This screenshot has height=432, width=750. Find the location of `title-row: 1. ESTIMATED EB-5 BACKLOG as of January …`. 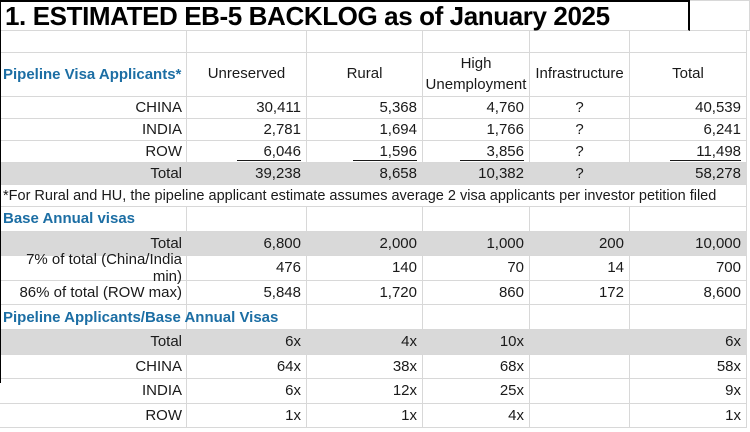

title-row: 1. ESTIMATED EB-5 BACKLOG as of January … is located at coordinates (375, 15).